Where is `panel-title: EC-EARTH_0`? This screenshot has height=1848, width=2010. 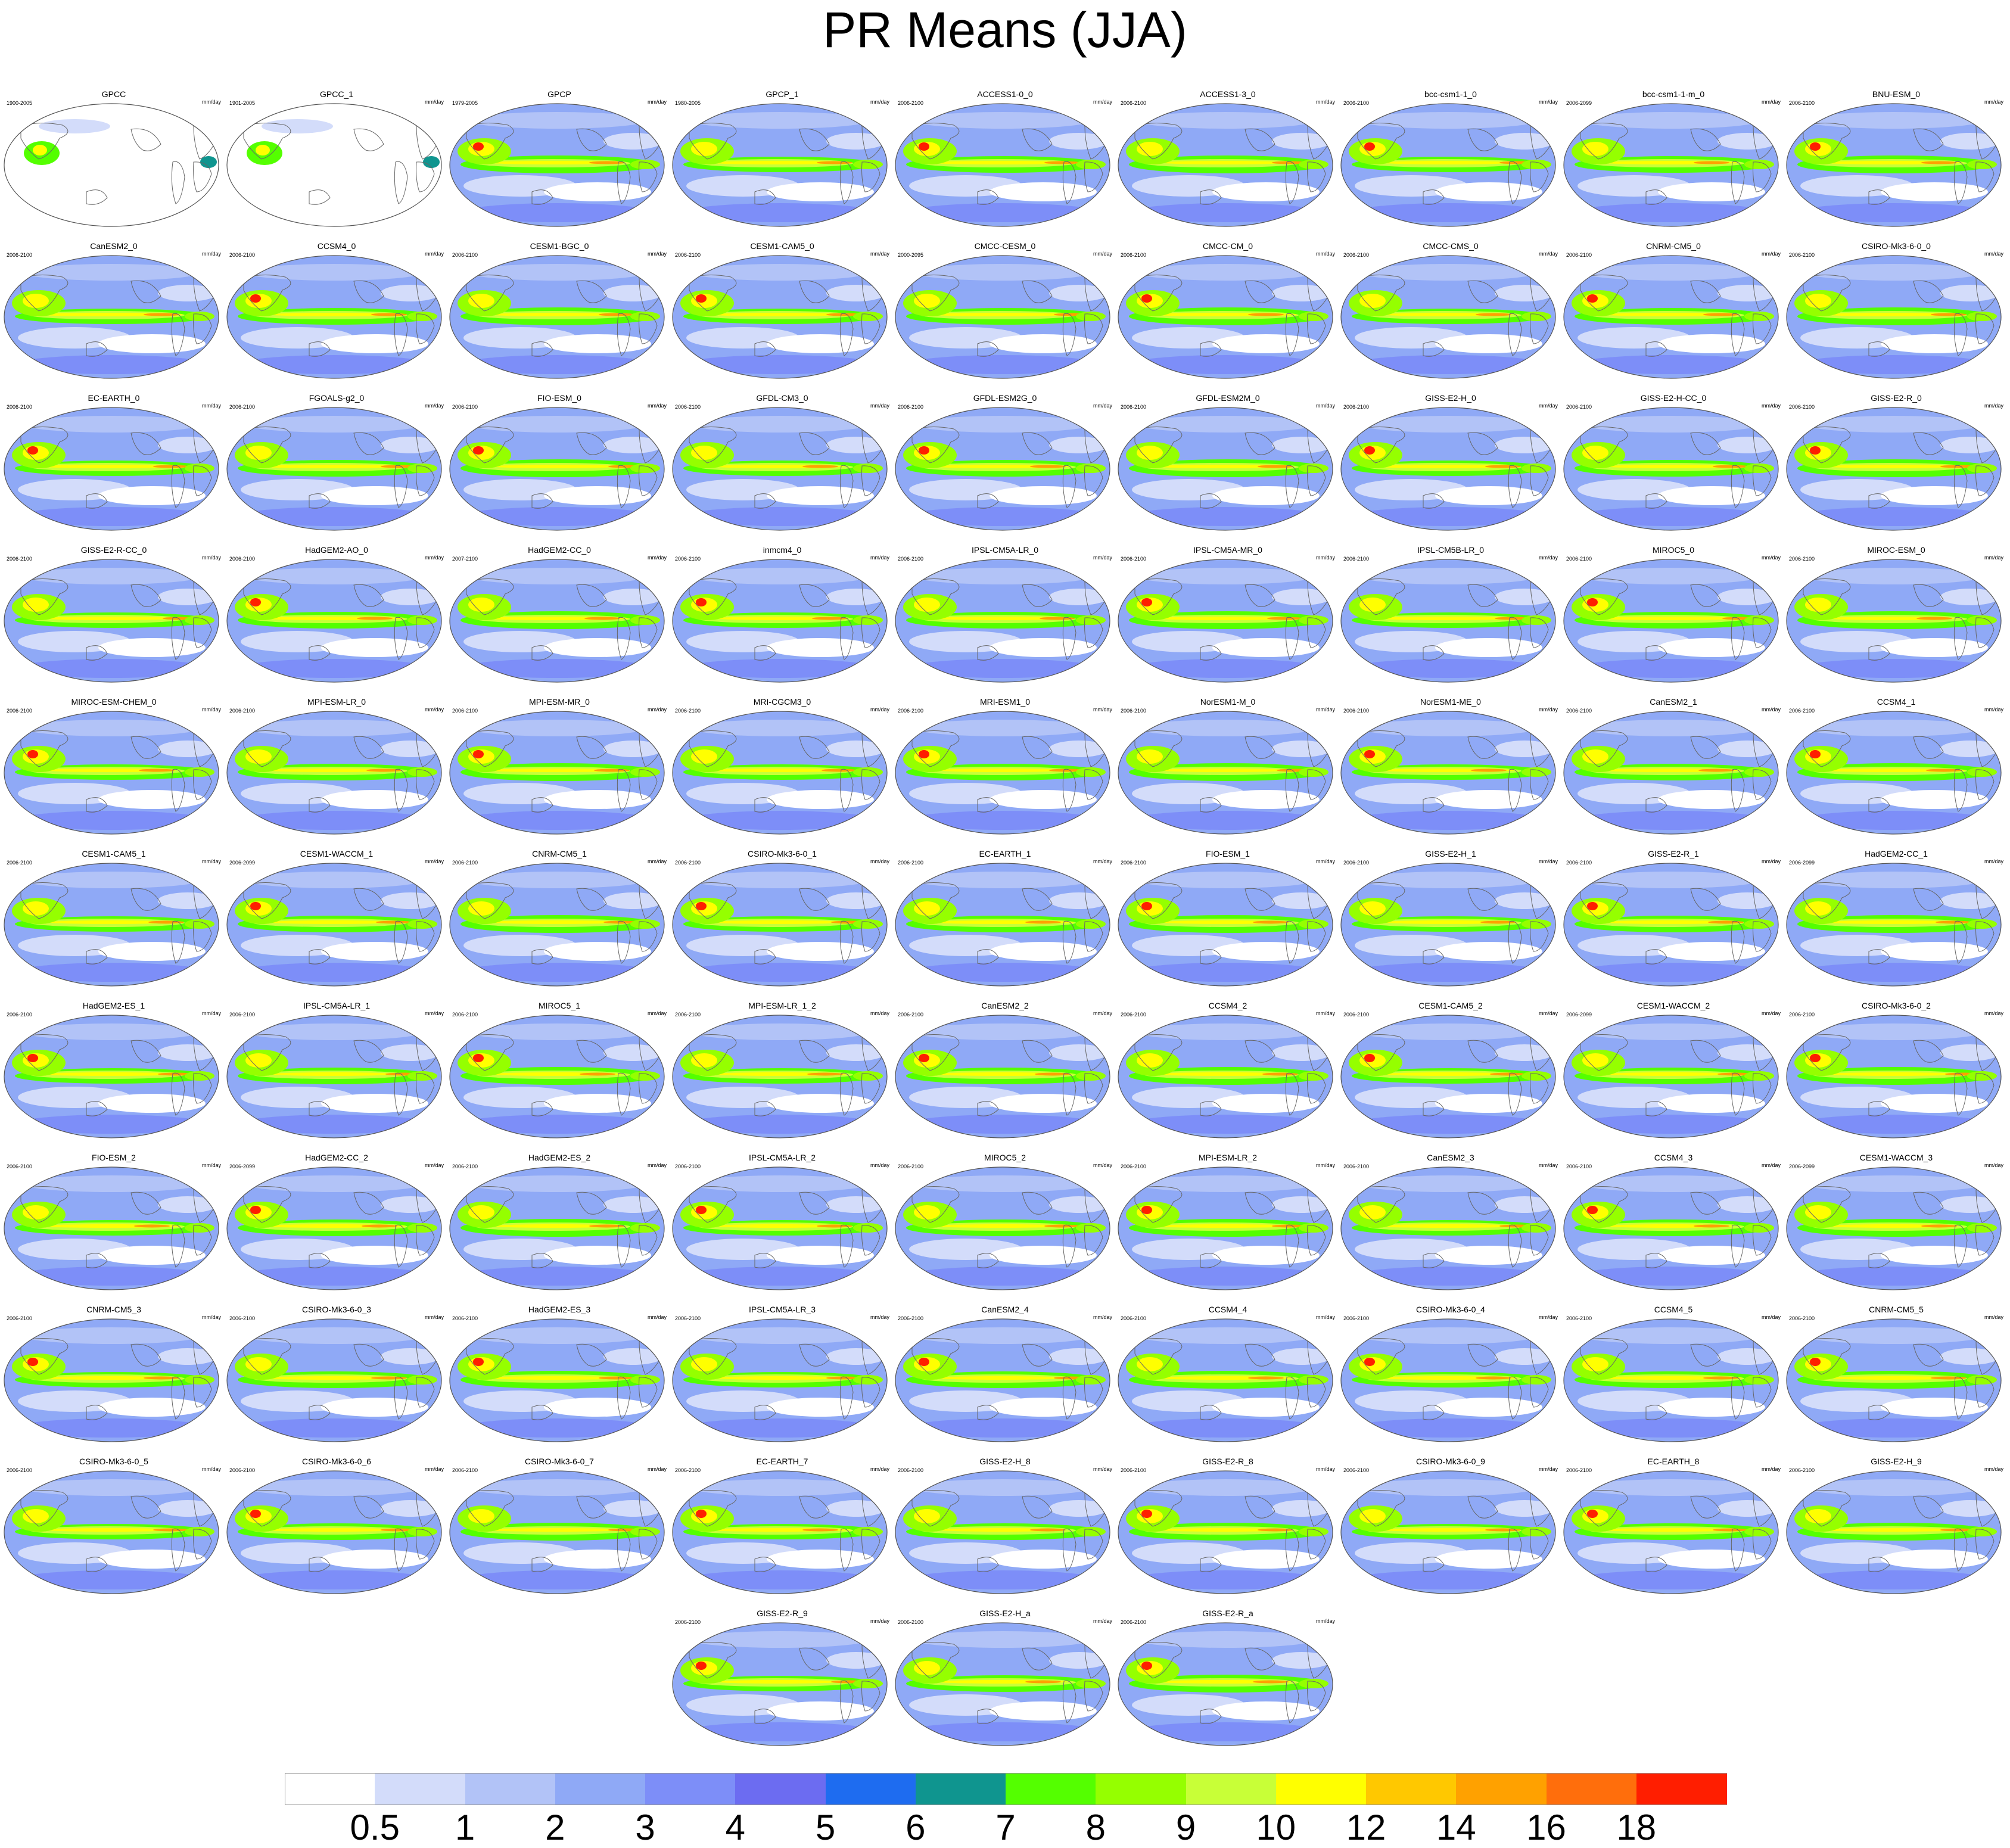 panel-title: EC-EARTH_0 is located at coordinates (114, 398).